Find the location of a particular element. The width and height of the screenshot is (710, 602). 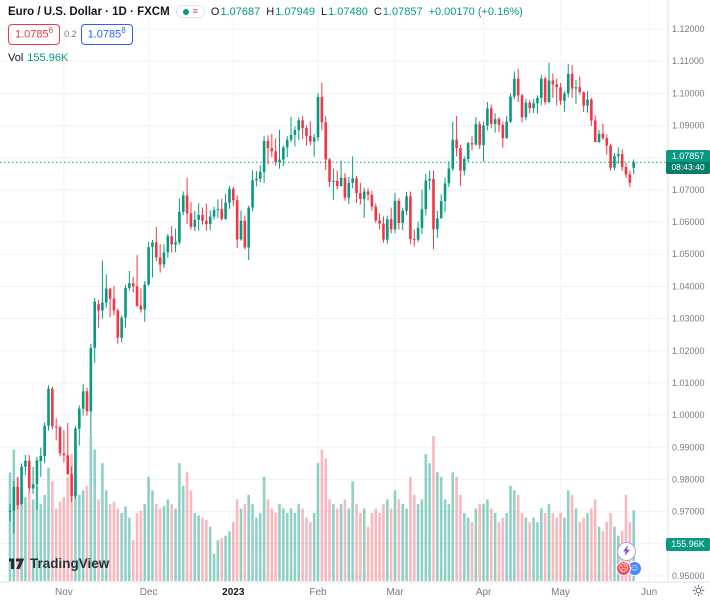

quick-trade-button is located at coordinates (626, 551).